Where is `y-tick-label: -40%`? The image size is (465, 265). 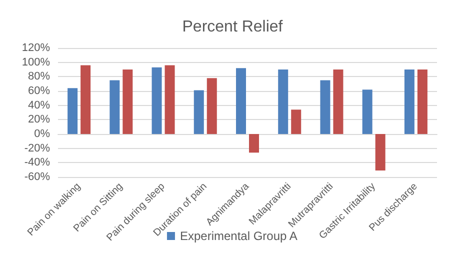 y-tick-label: -40% is located at coordinates (37, 162).